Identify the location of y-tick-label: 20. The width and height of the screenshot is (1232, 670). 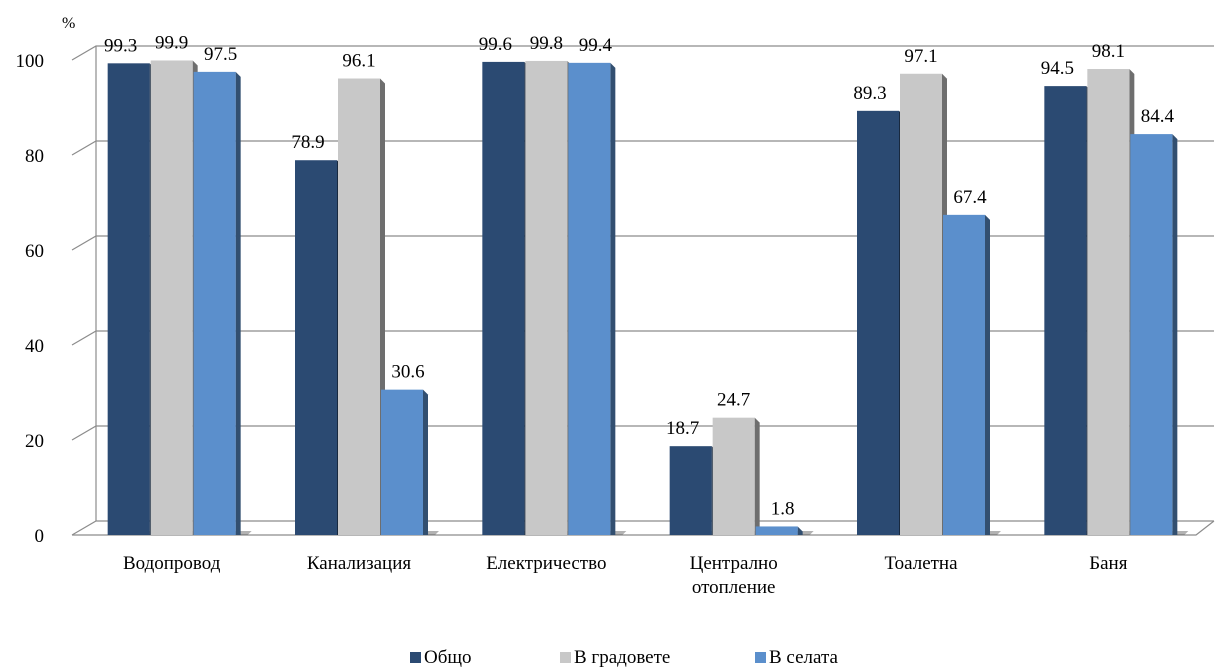
(34, 441).